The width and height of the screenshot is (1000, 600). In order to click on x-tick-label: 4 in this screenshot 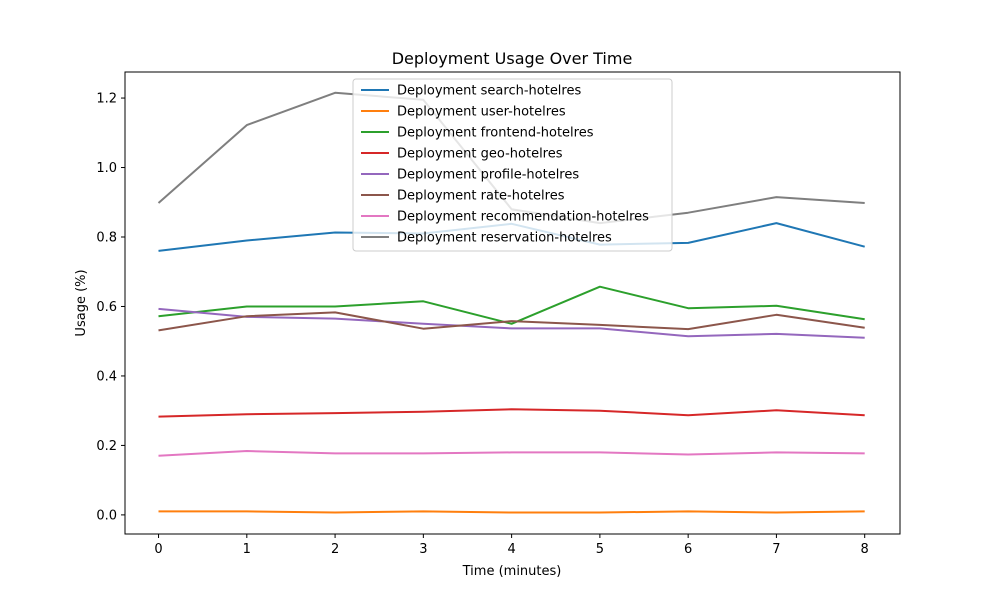, I will do `click(511, 549)`.